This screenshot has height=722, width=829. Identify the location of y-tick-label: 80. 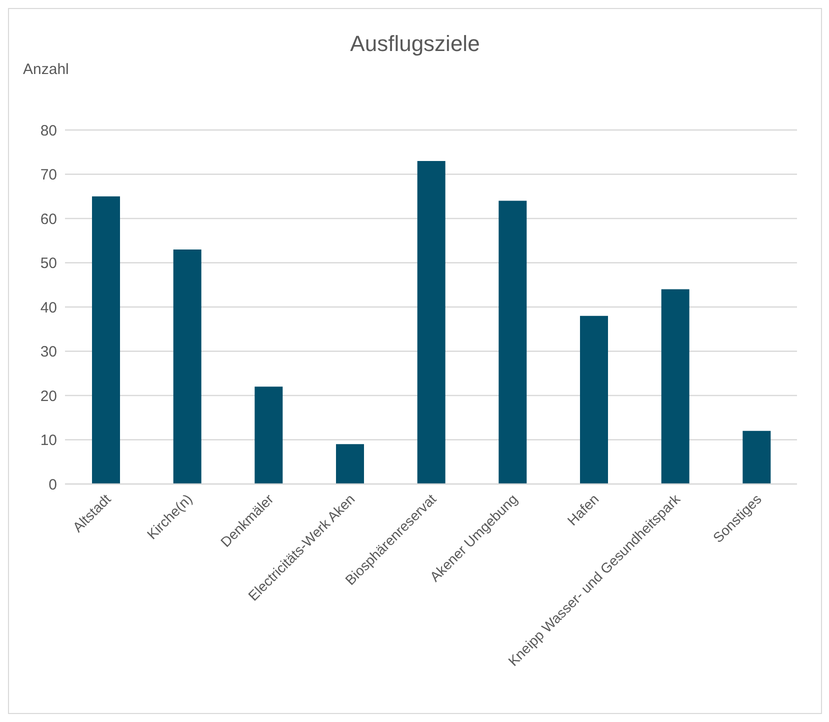
(48, 131).